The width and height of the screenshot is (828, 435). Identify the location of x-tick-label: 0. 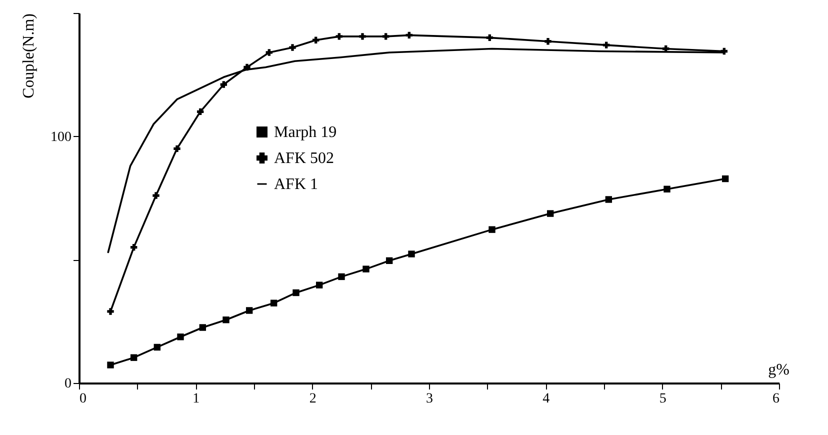
(83, 399).